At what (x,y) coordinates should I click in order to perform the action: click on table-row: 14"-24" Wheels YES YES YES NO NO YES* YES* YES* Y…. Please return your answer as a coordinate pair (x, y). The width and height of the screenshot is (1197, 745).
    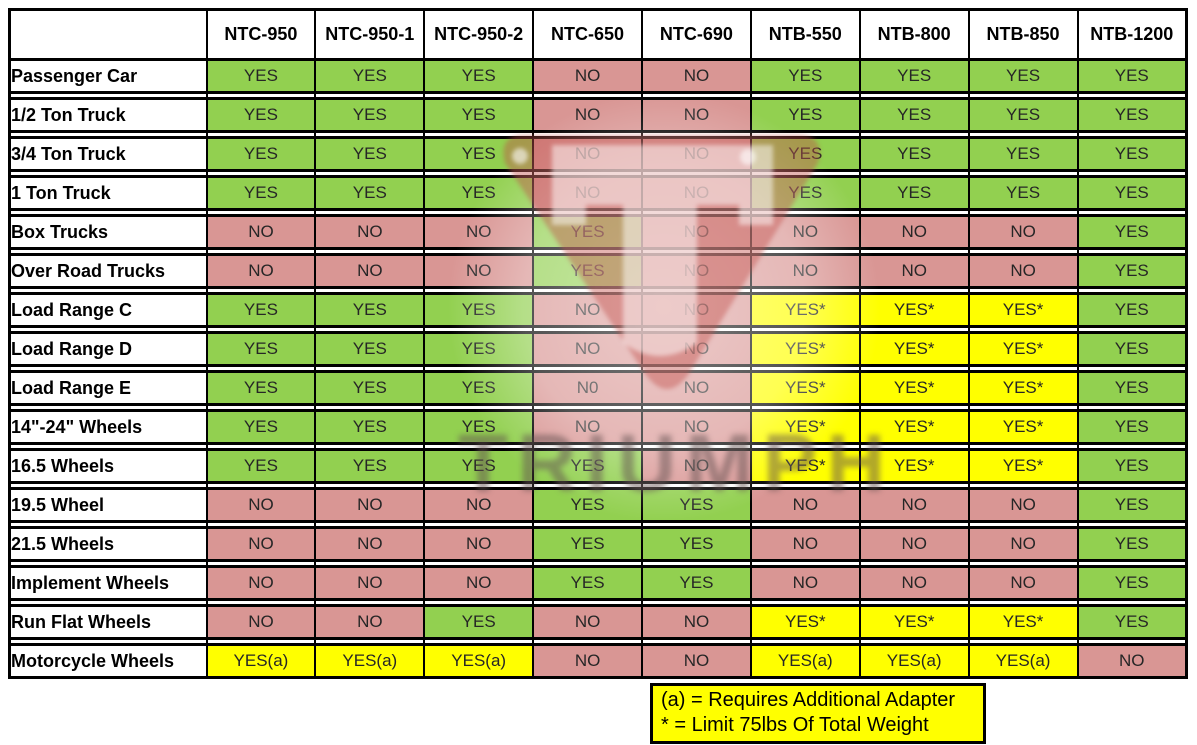
    Looking at the image, I should click on (598, 427).